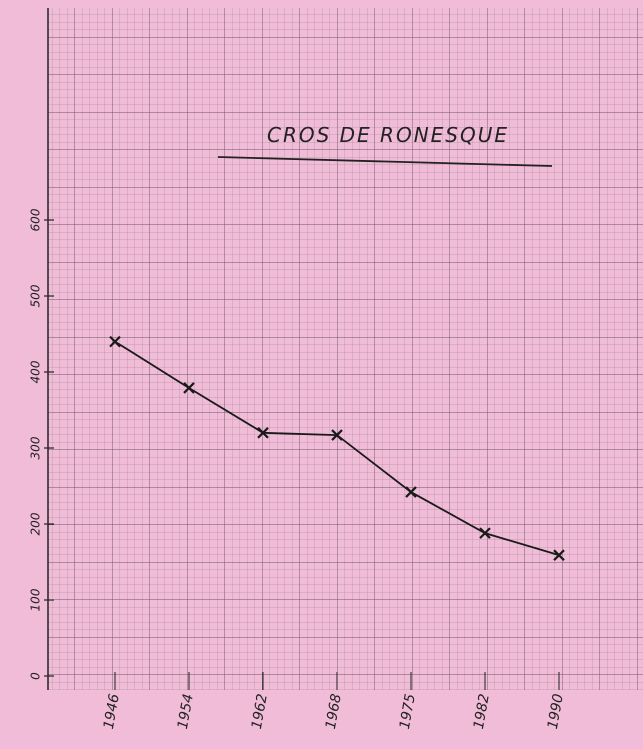 This screenshot has height=749, width=643. Describe the element at coordinates (36, 371) in the screenshot. I see `y-tick-label: 400` at that location.